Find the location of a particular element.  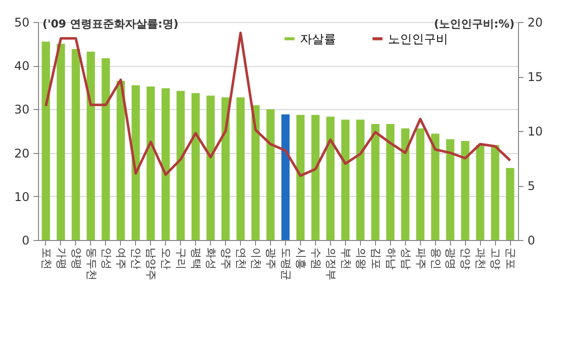

x-tick-label: 여주 is located at coordinates (121, 259).